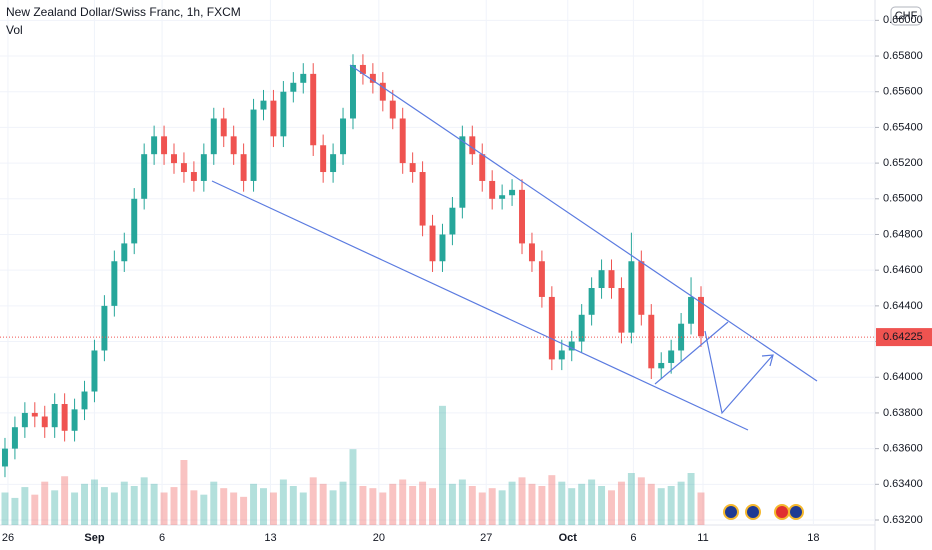 Image resolution: width=932 pixels, height=550 pixels. I want to click on x-tick-label: 18, so click(813, 538).